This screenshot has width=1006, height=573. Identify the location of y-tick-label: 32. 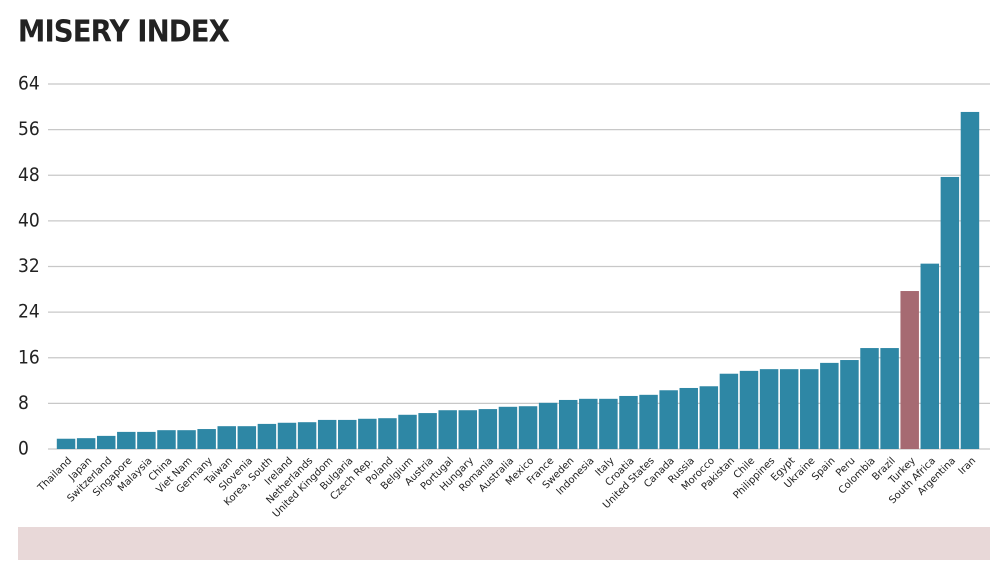
(29, 266).